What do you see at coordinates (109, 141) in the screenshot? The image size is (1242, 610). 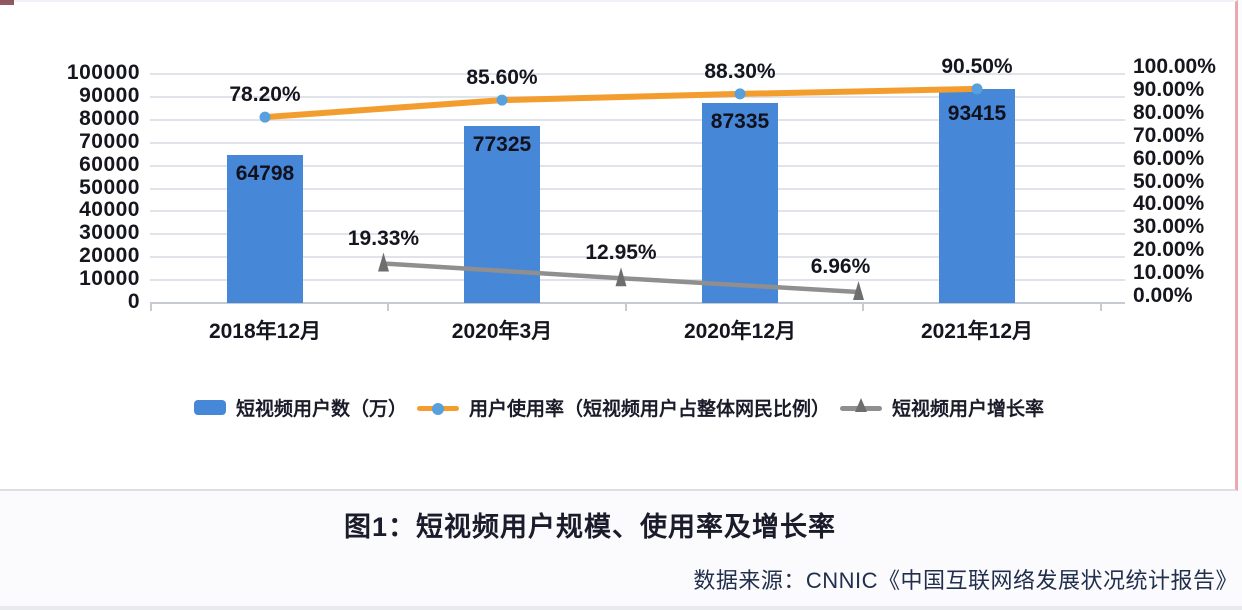 I see `y-axis-tick-label-left: 70000` at bounding box center [109, 141].